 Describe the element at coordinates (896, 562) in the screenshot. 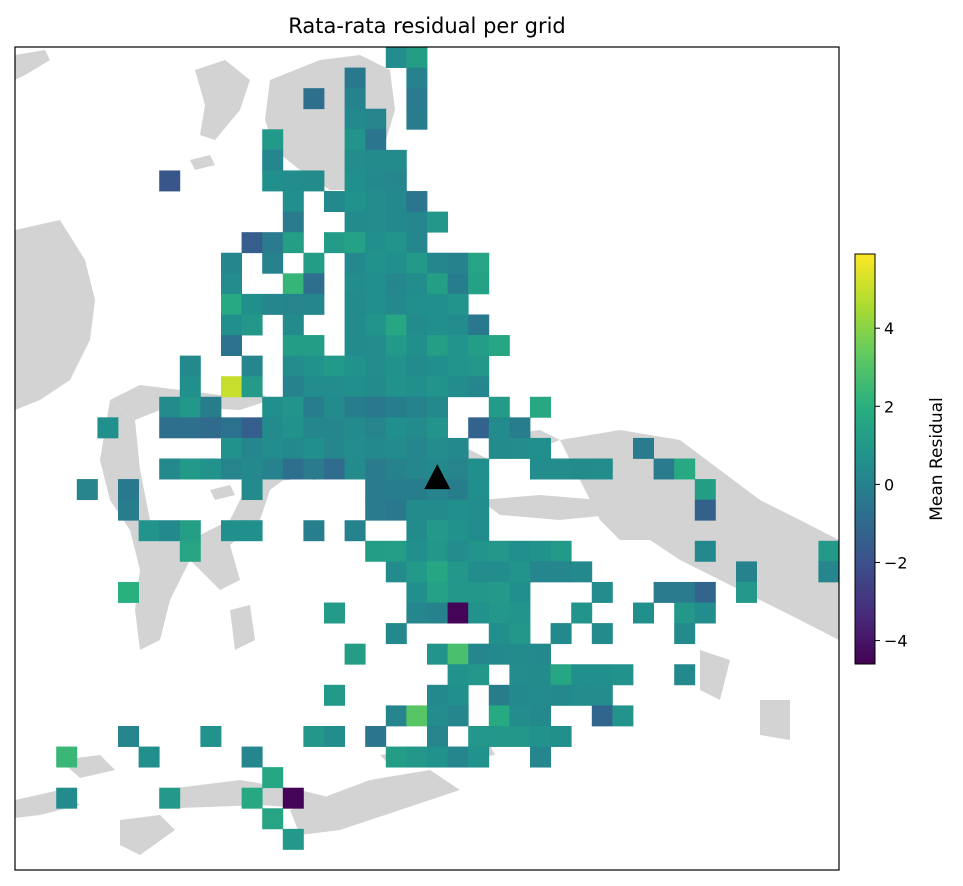

I see `colorbar-tick-label-1: −2` at that location.